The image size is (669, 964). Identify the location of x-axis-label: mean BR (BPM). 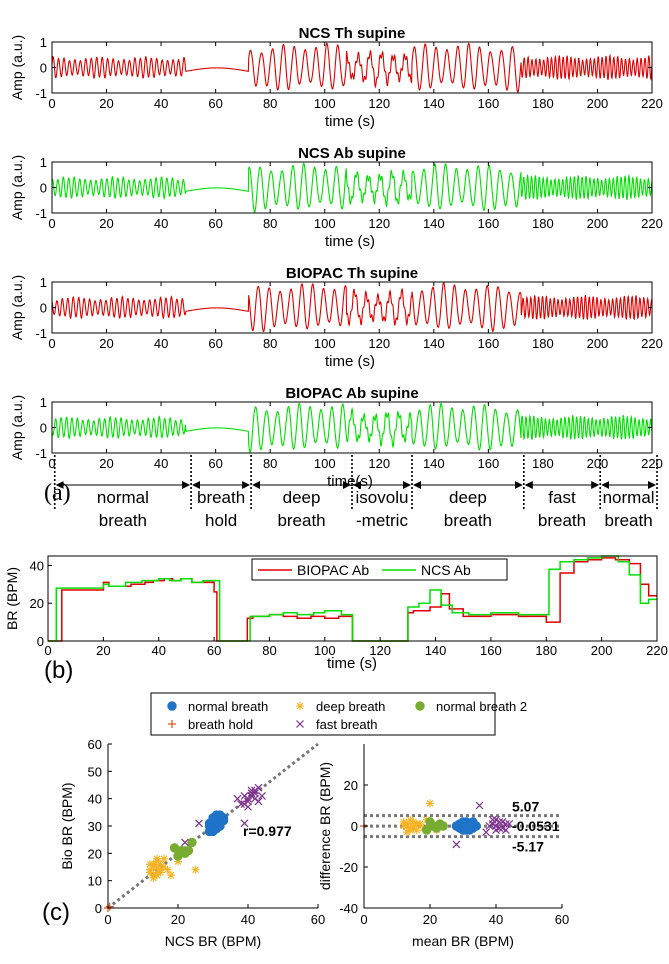
(463, 941).